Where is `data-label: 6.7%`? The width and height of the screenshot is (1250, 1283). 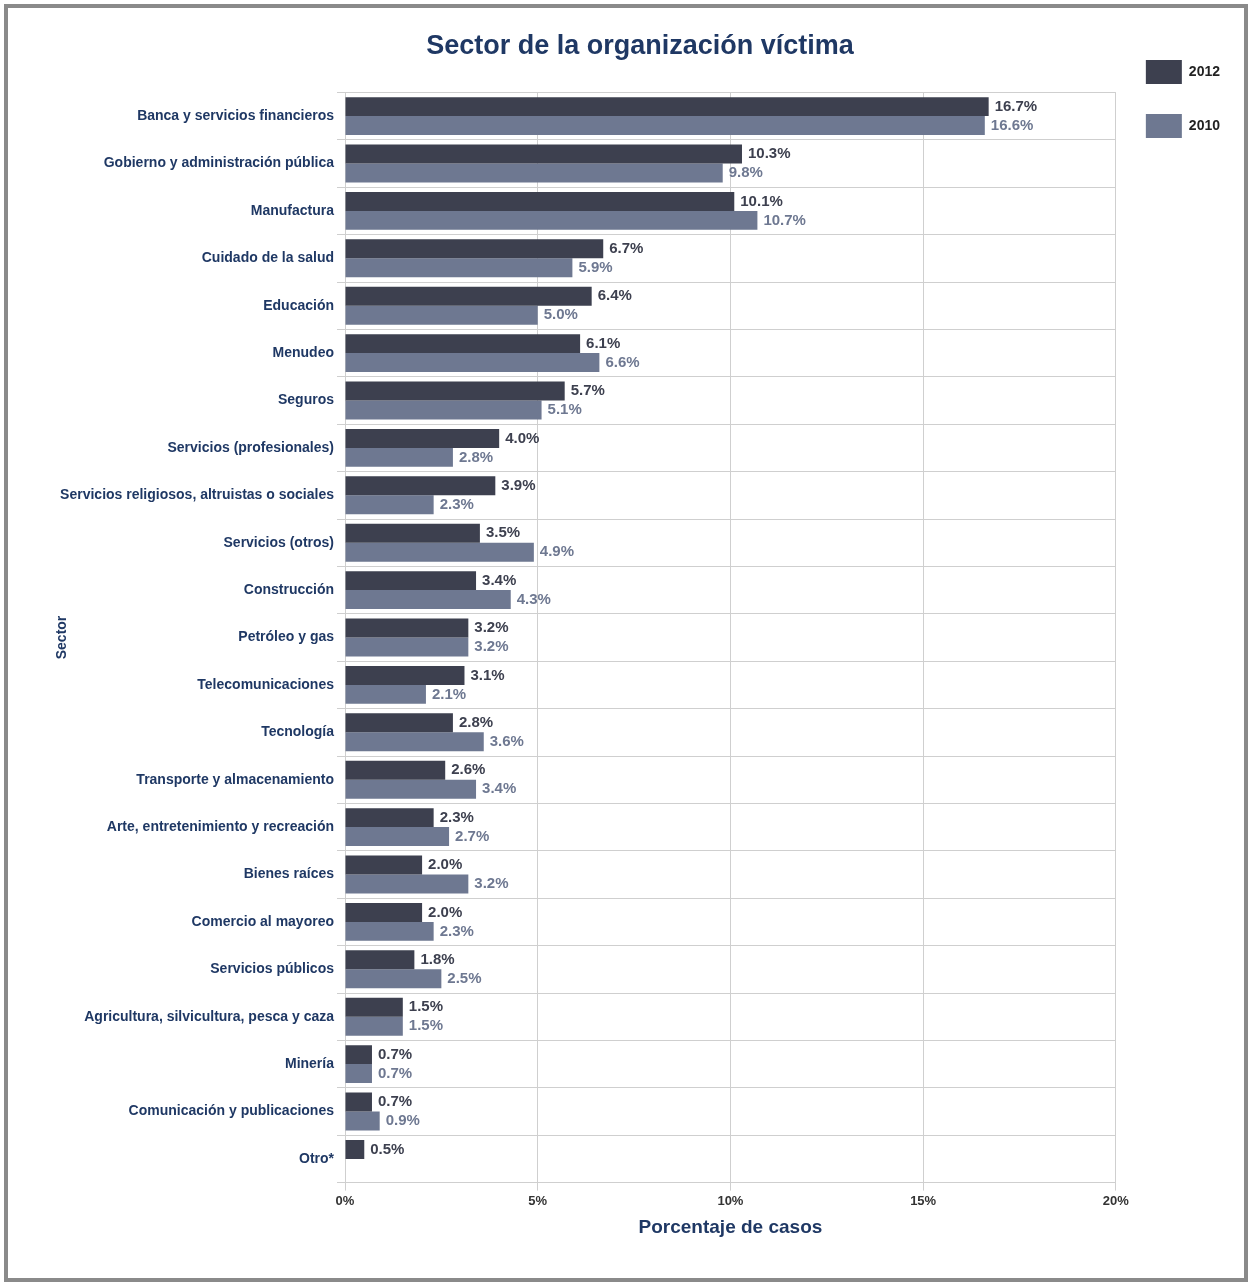 data-label: 6.7% is located at coordinates (626, 247).